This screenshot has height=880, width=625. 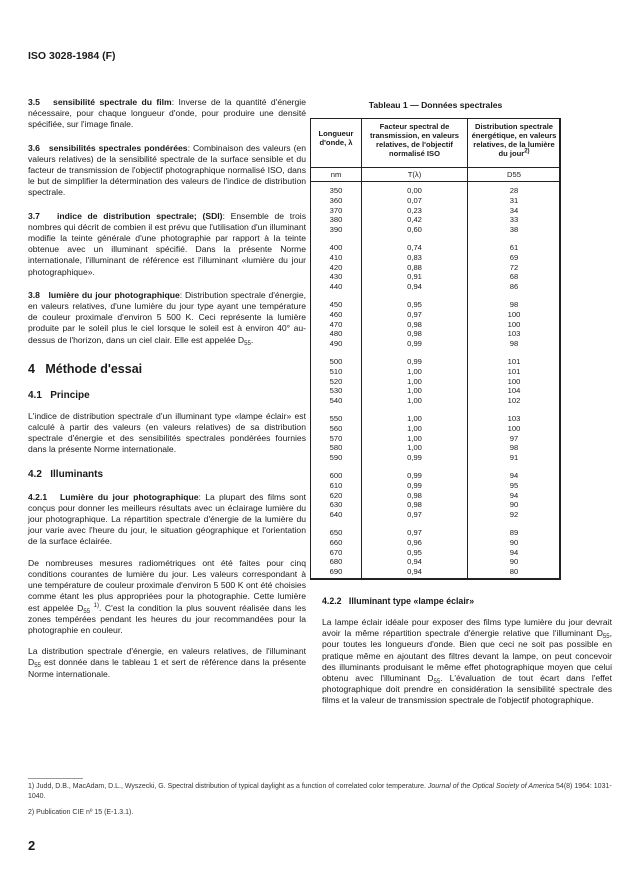 What do you see at coordinates (32, 845) in the screenshot?
I see `page-number: 2` at bounding box center [32, 845].